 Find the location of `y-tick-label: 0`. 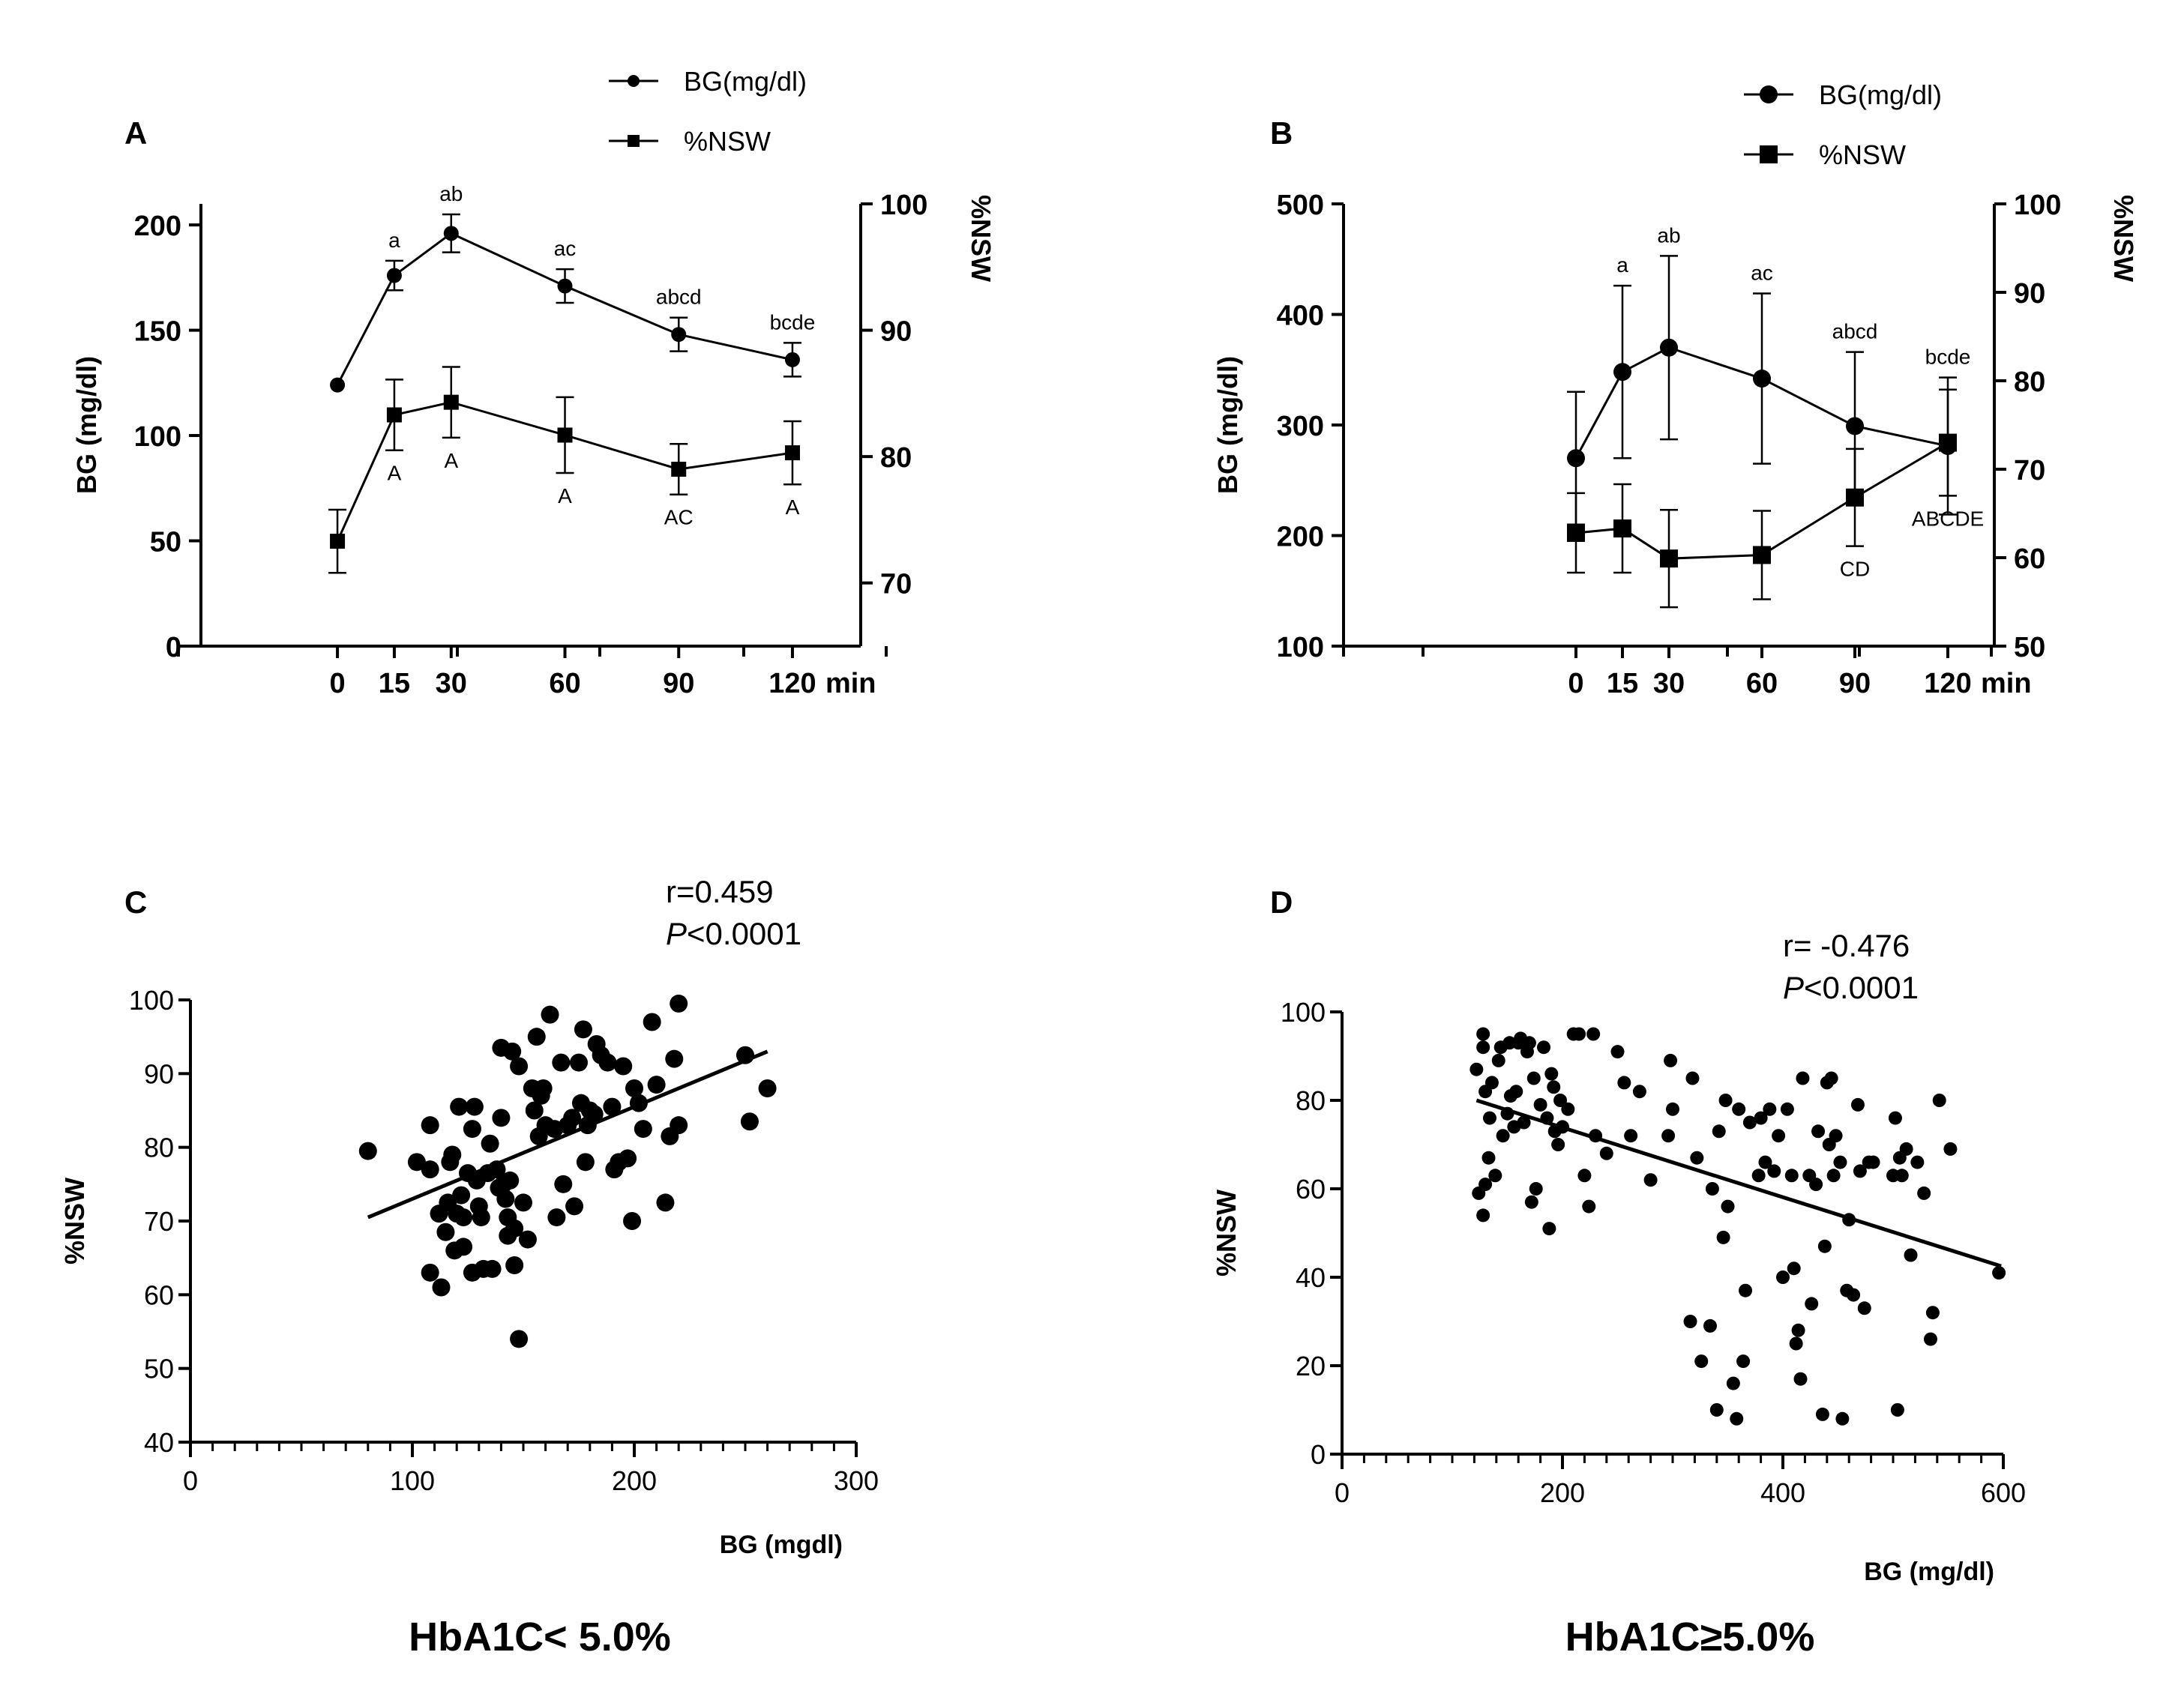

y-tick-label: 0 is located at coordinates (1318, 1455).